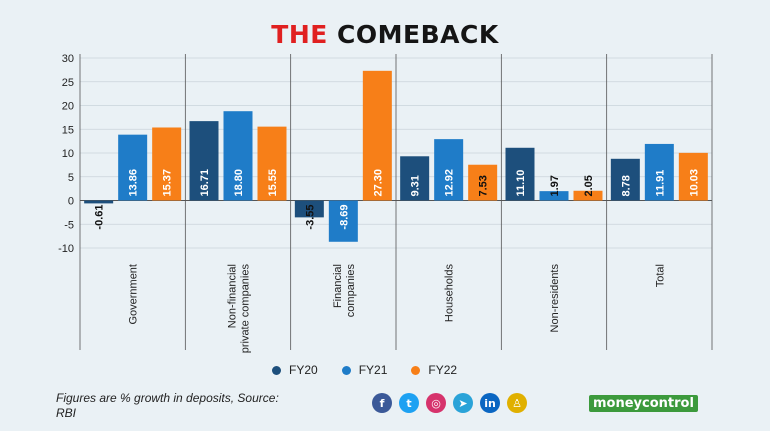 Image resolution: width=770 pixels, height=431 pixels. What do you see at coordinates (555, 185) in the screenshot?
I see `data-label: 1.97` at bounding box center [555, 185].